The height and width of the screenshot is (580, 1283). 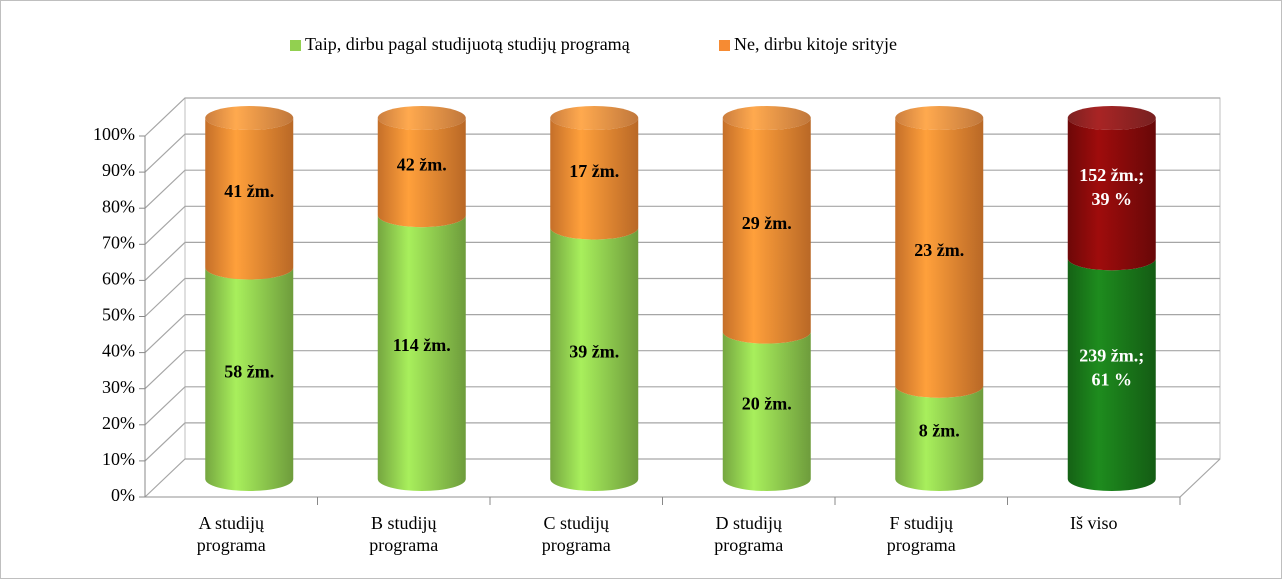 I want to click on data-label: 39 žm., so click(x=594, y=351).